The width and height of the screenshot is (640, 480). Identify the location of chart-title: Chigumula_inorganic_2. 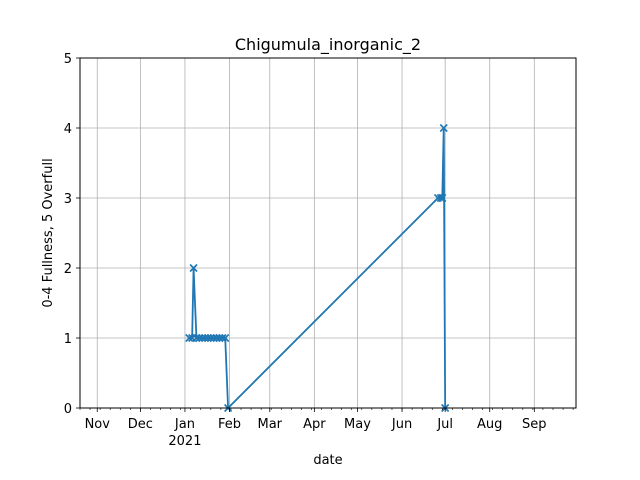
(328, 45).